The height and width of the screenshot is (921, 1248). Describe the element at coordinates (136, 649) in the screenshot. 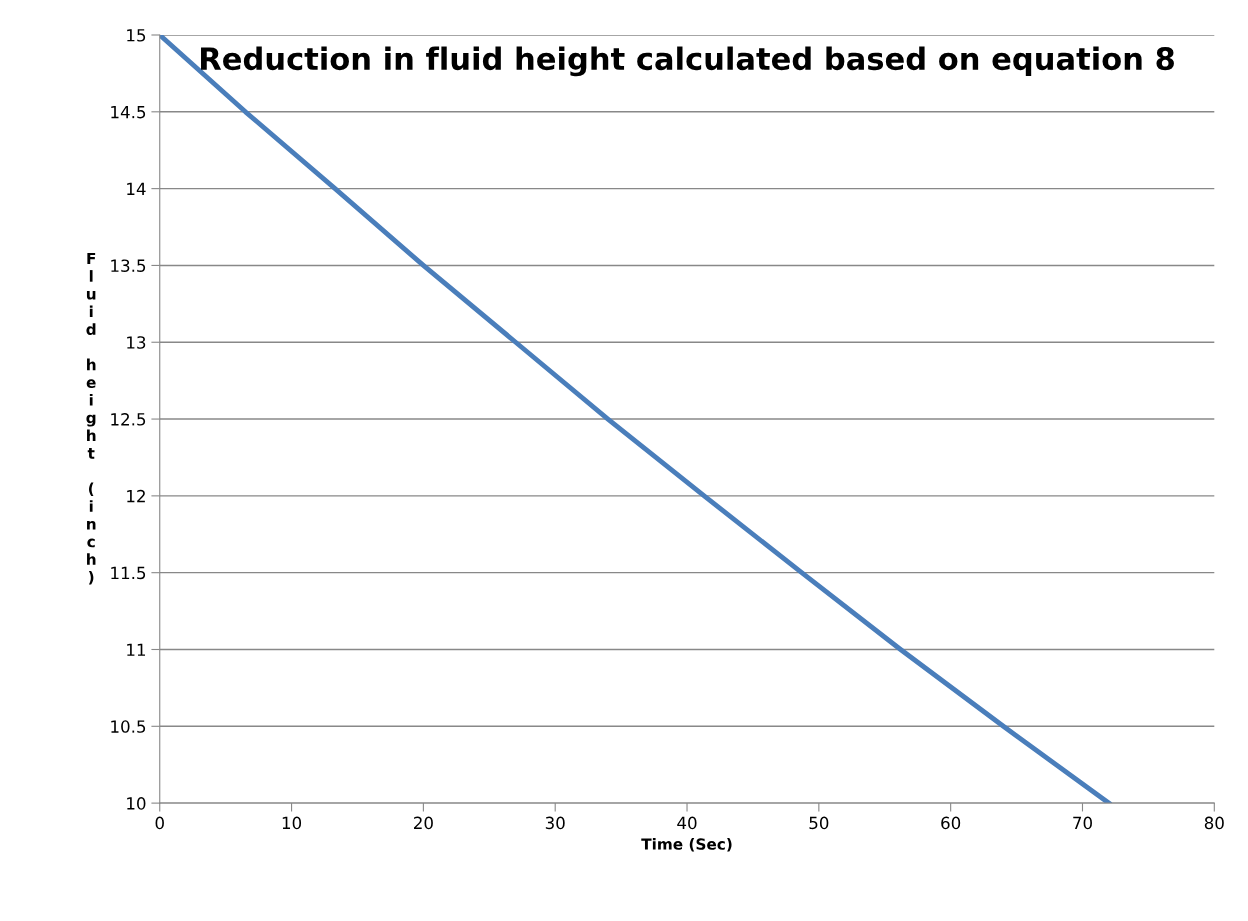

I see `y-tick-label: 11` at that location.